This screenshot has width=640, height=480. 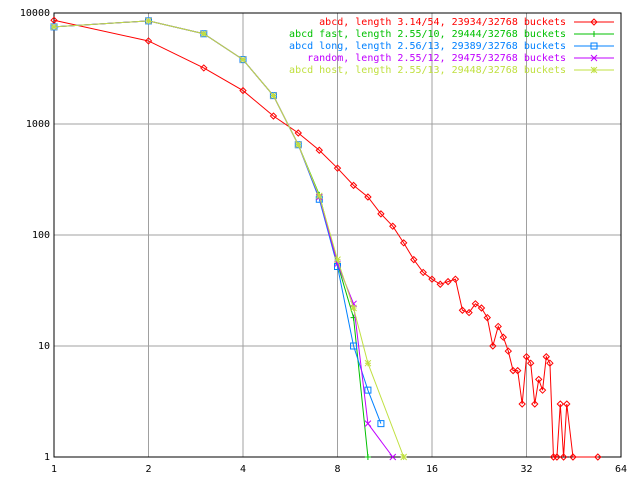 What do you see at coordinates (47, 457) in the screenshot?
I see `y-tick-label: 1` at bounding box center [47, 457].